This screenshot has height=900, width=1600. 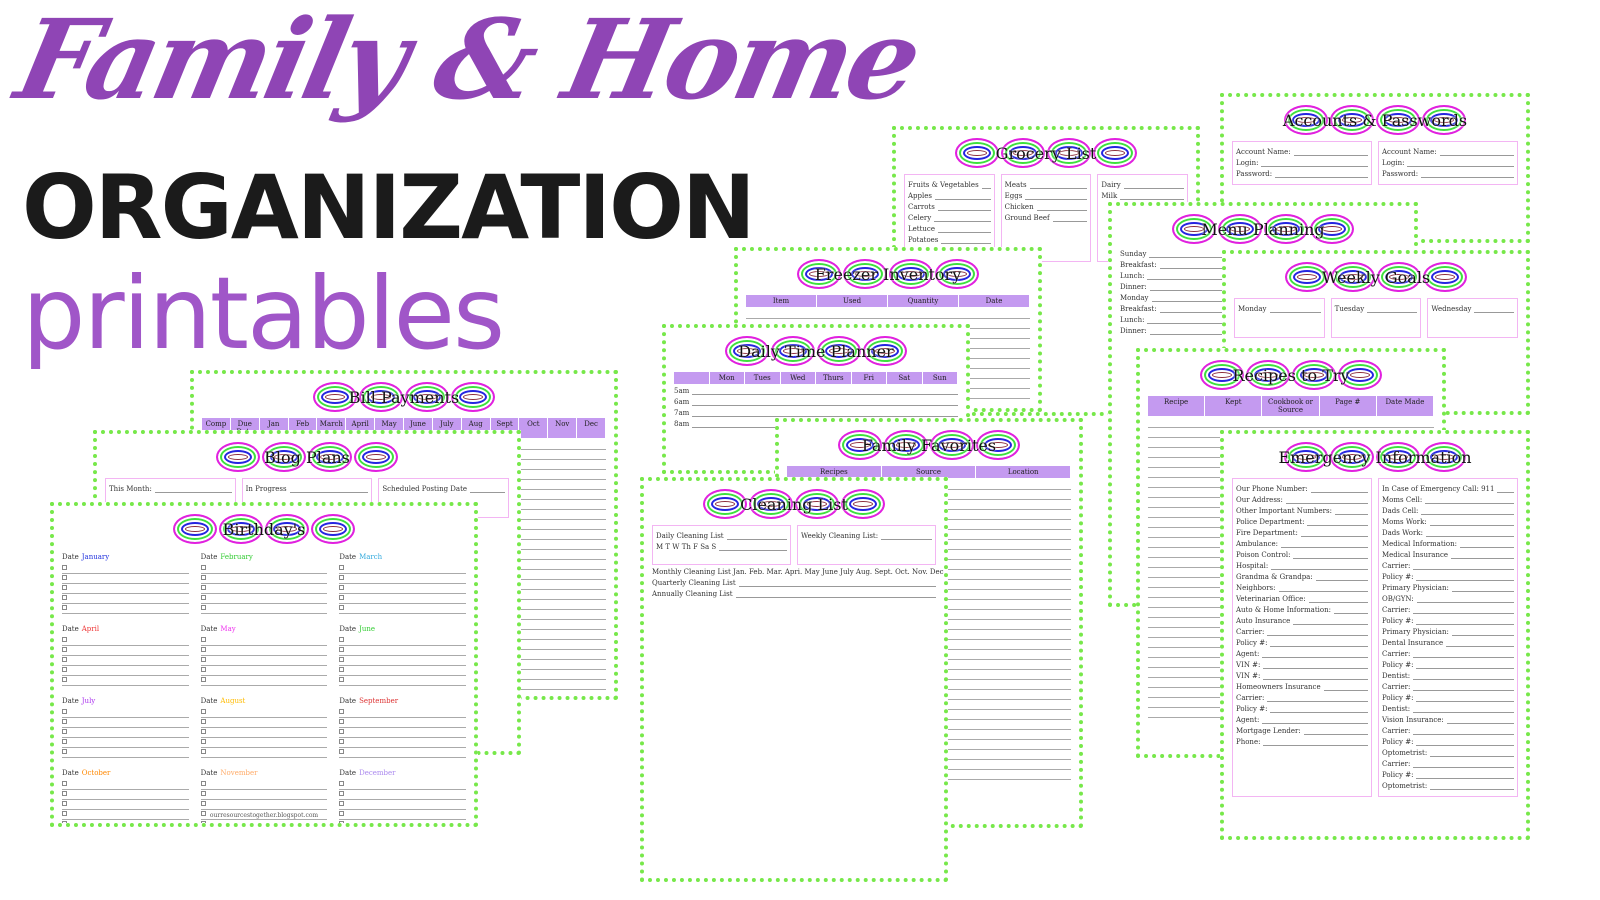 I want to click on month-name: March, so click(x=371, y=557).